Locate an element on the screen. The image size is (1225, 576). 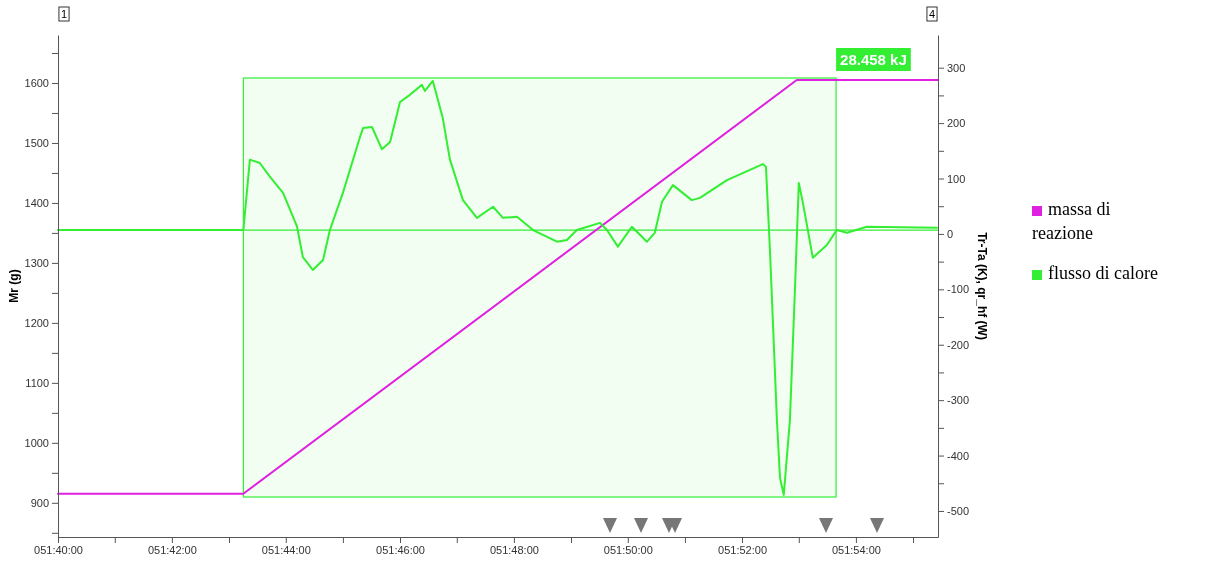
x-tick-label: 051:50:00 is located at coordinates (628, 549).